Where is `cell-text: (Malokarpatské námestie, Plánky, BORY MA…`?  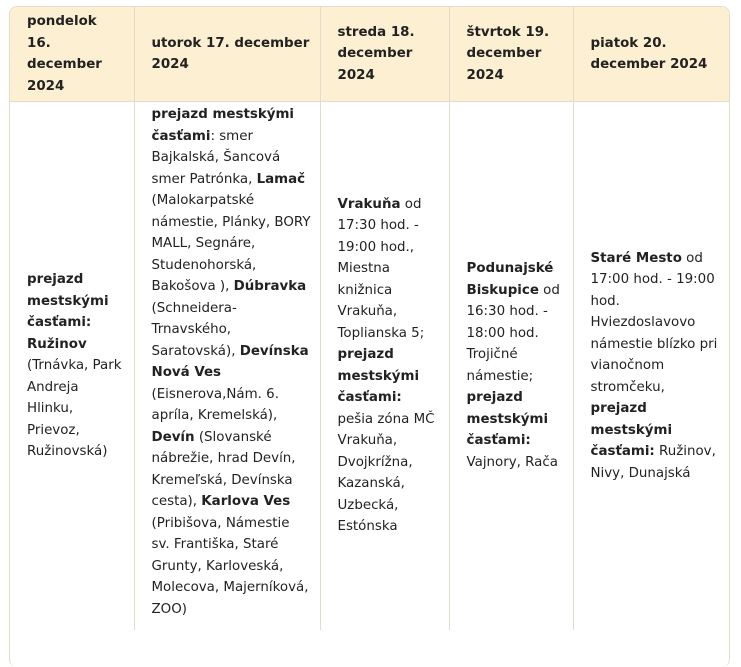 cell-text: (Malokarpatské námestie, Plánky, BORY MA… is located at coordinates (231, 243).